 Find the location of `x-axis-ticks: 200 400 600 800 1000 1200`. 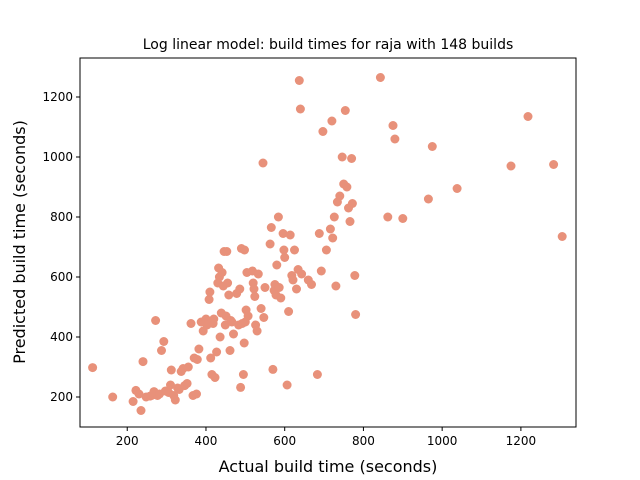

x-axis-ticks: 200 400 600 800 1000 1200 is located at coordinates (326, 437).